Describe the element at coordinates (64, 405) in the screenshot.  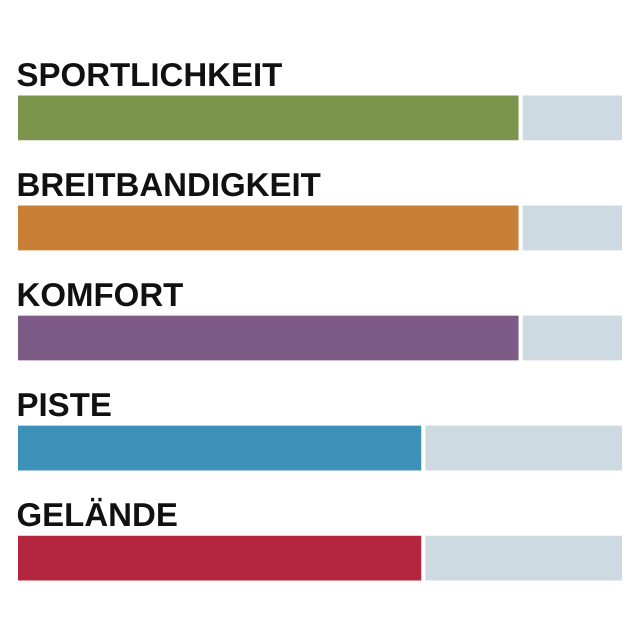
I see `y-tick-label: PISTE` at that location.